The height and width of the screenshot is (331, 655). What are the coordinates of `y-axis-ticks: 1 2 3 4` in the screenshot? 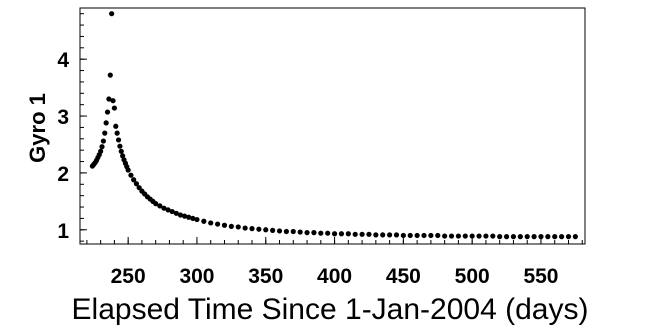 It's located at (72, 128).